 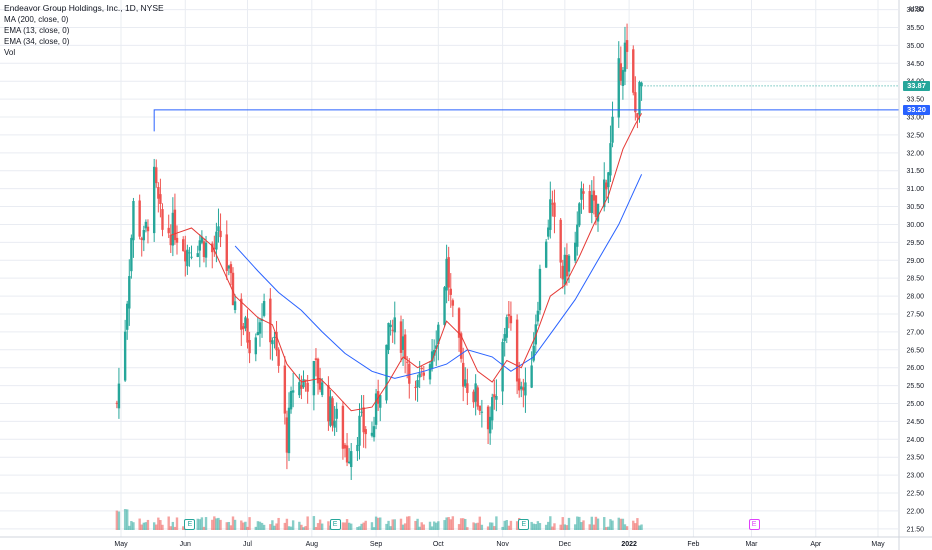 I want to click on y-tick-label: 30.50, so click(x=915, y=207).